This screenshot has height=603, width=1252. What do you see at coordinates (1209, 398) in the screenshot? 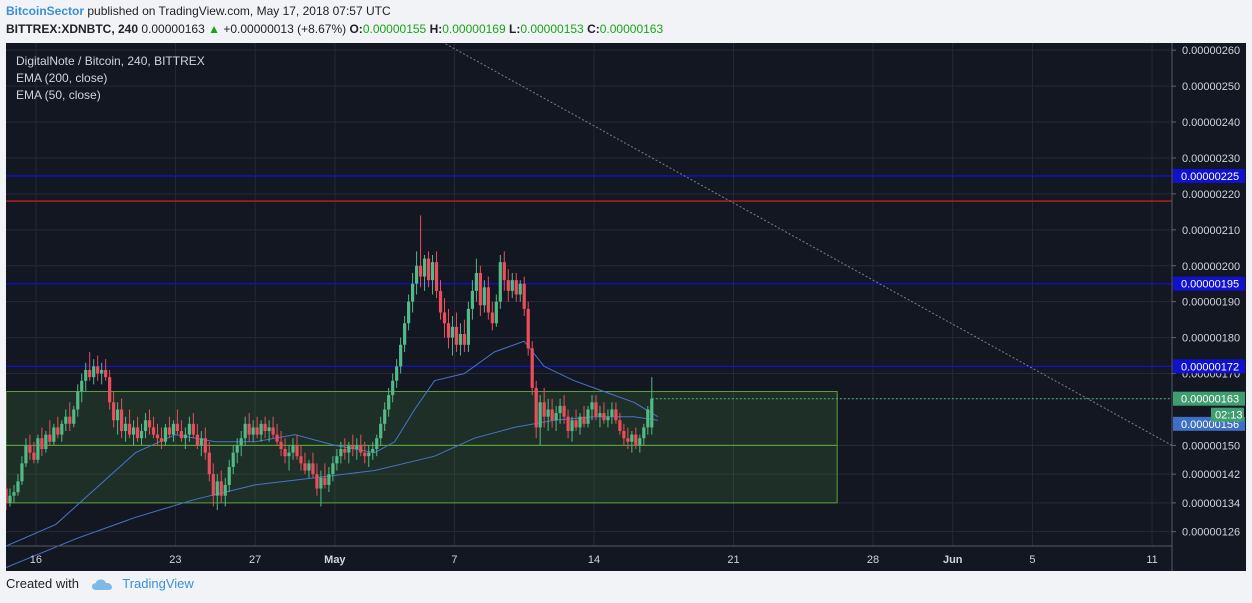
I see `current-price-tag-bg` at bounding box center [1209, 398].